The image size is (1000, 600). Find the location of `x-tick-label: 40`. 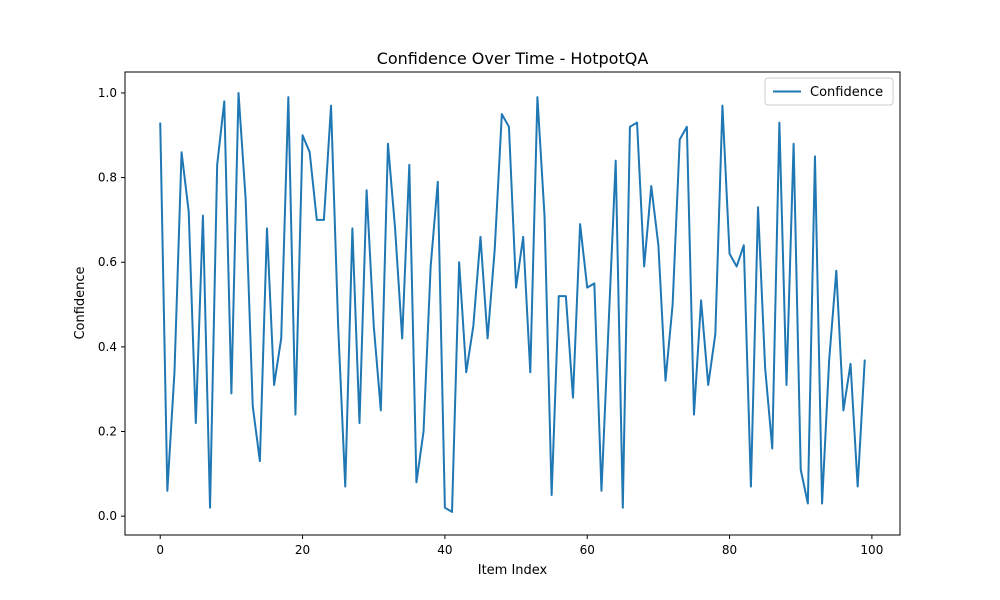

x-tick-label: 40 is located at coordinates (444, 550).